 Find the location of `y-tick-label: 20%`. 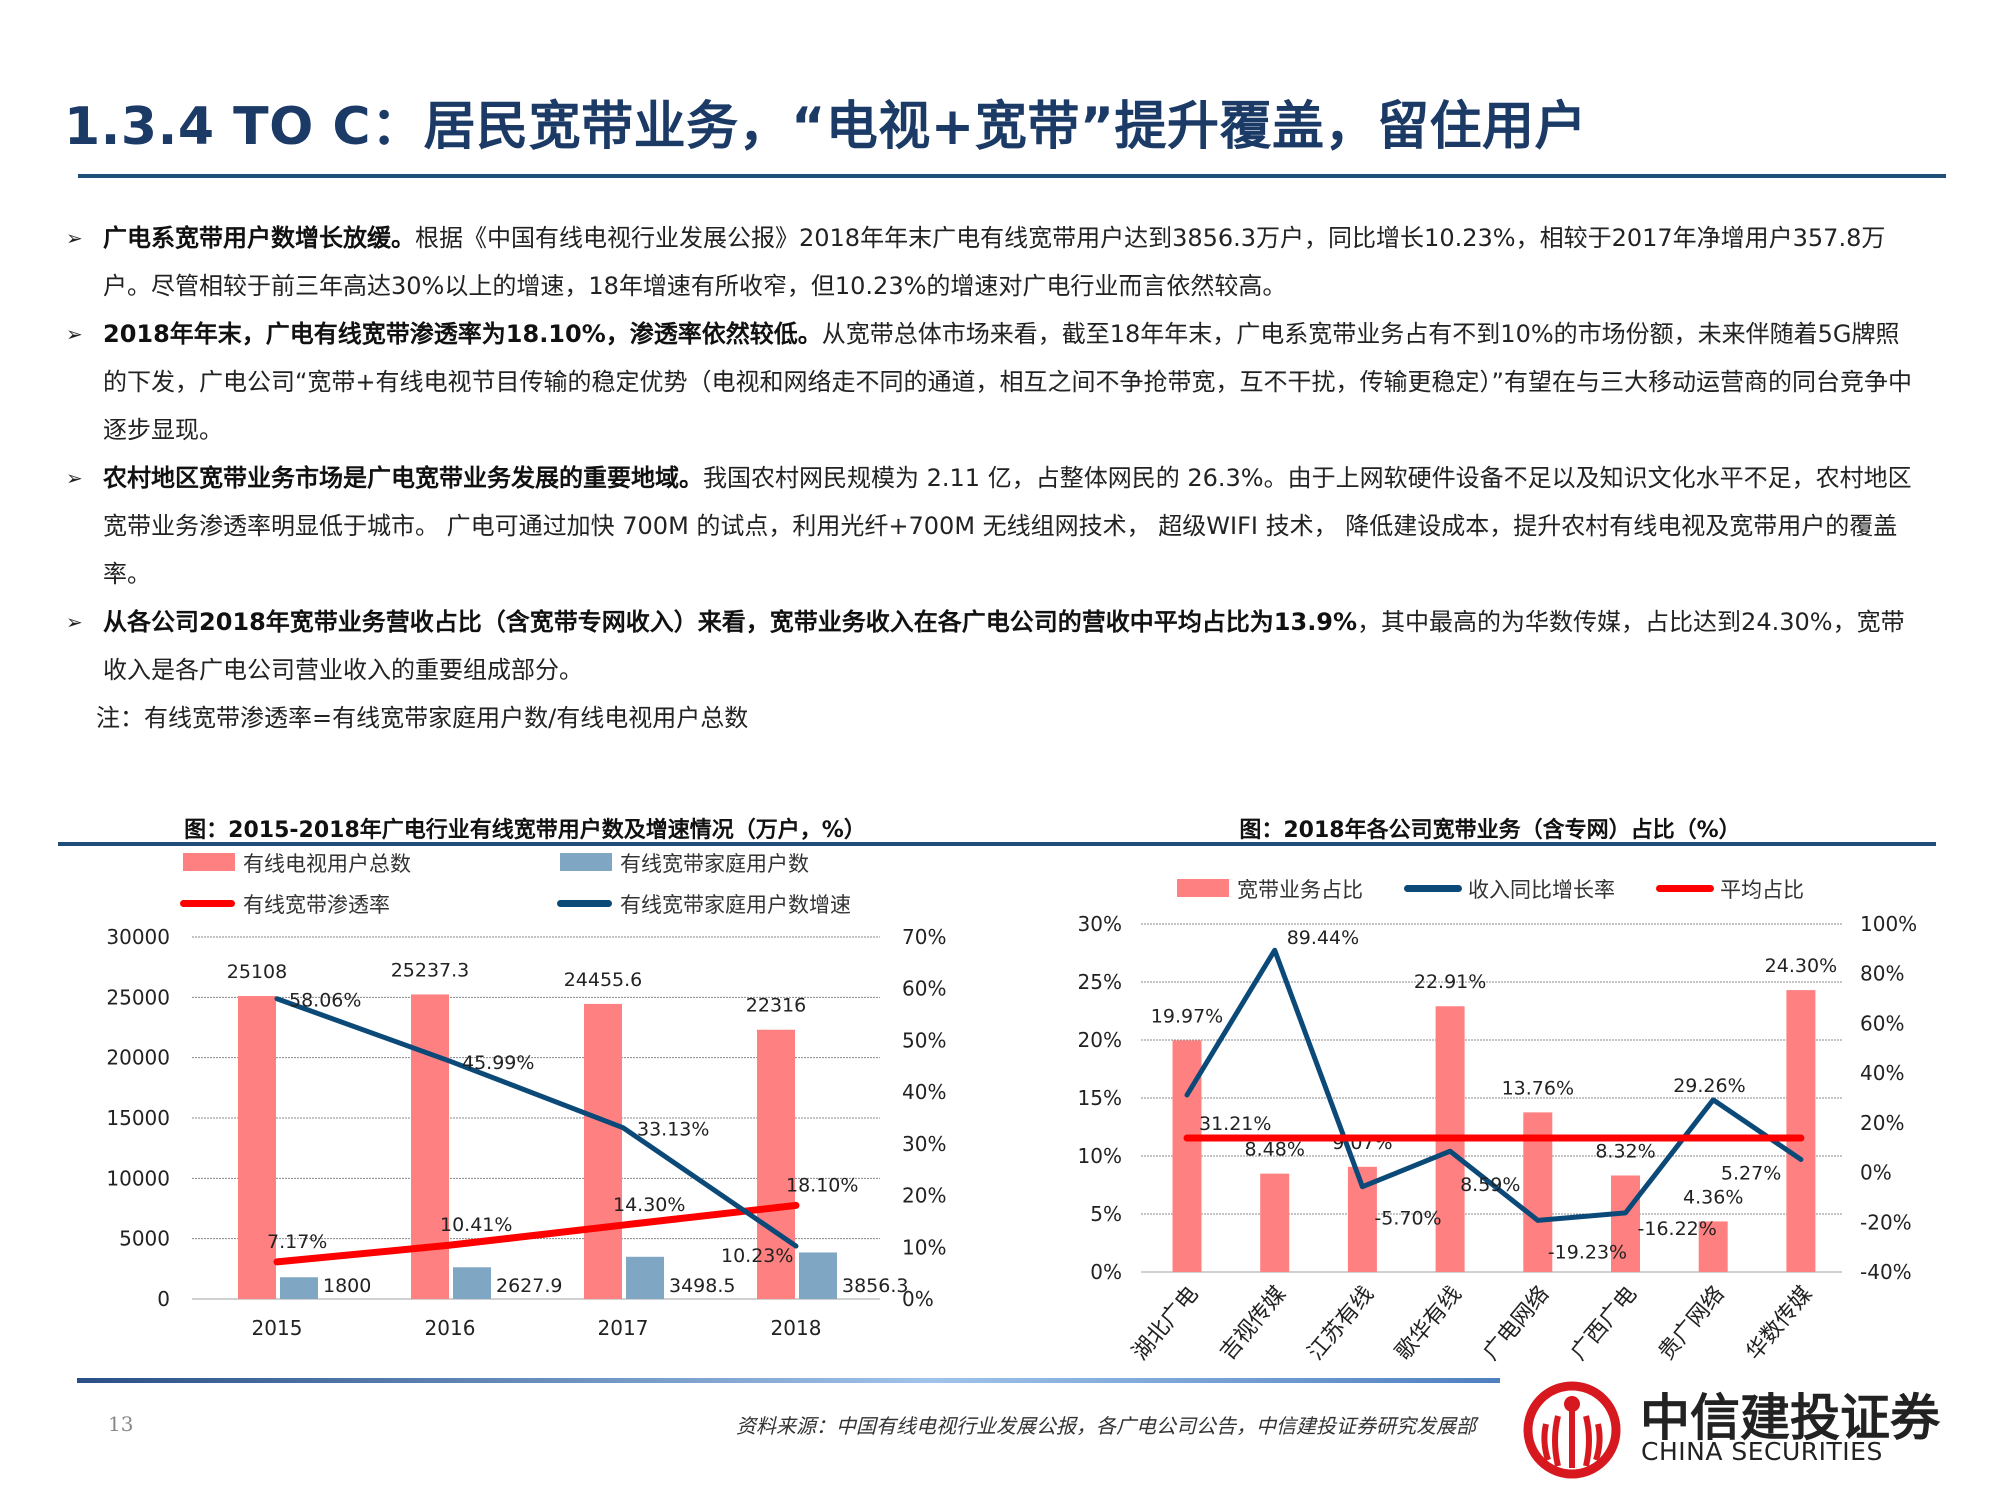

y-tick-label: 20% is located at coordinates (1100, 1040).